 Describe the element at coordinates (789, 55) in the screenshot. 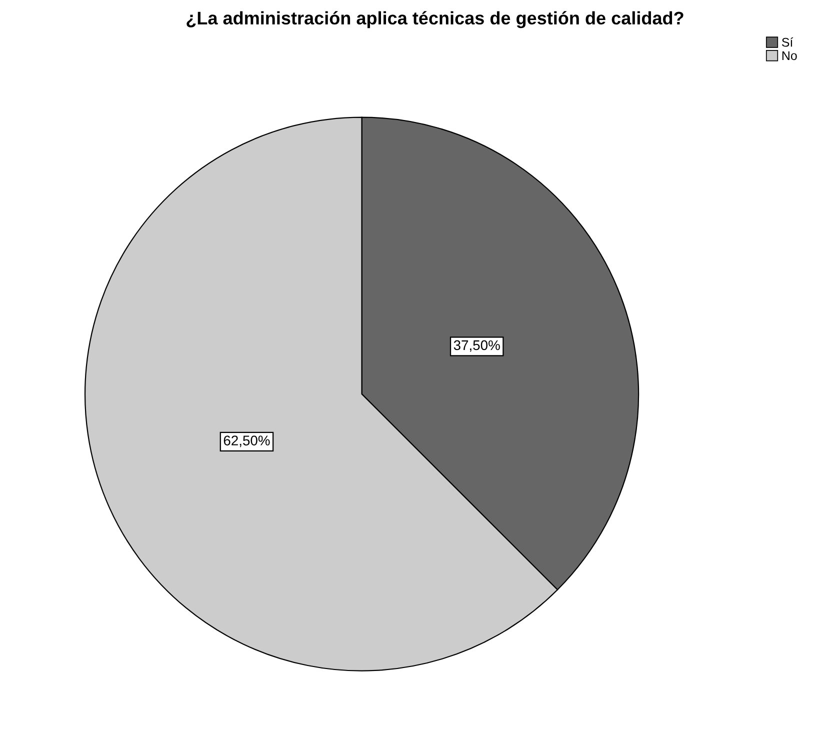

I see `legend-label: No` at that location.